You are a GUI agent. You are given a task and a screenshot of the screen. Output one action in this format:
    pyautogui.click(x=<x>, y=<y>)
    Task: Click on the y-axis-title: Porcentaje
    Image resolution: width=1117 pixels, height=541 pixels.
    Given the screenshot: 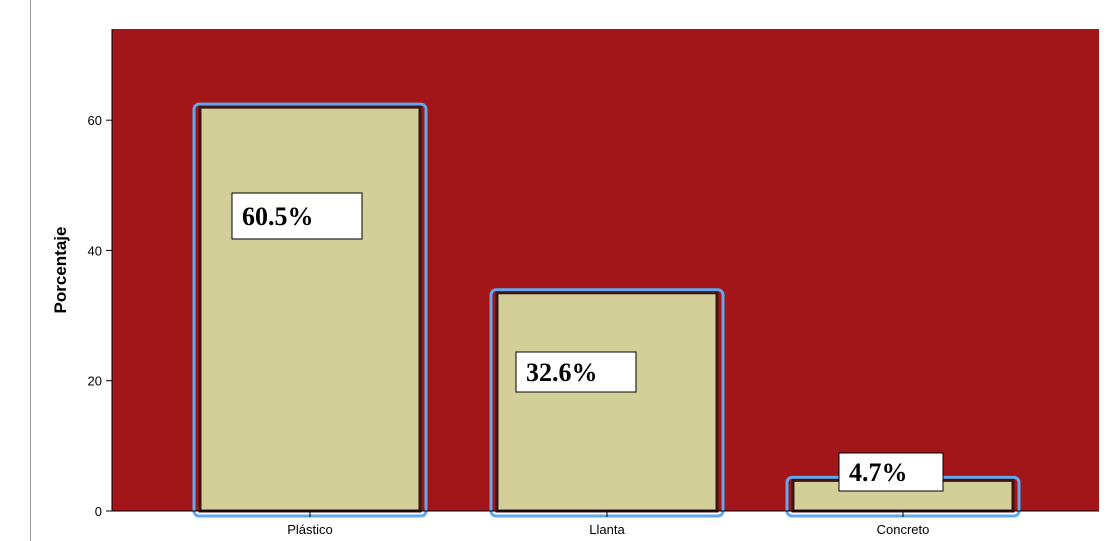 What is the action you would take?
    pyautogui.click(x=60, y=270)
    